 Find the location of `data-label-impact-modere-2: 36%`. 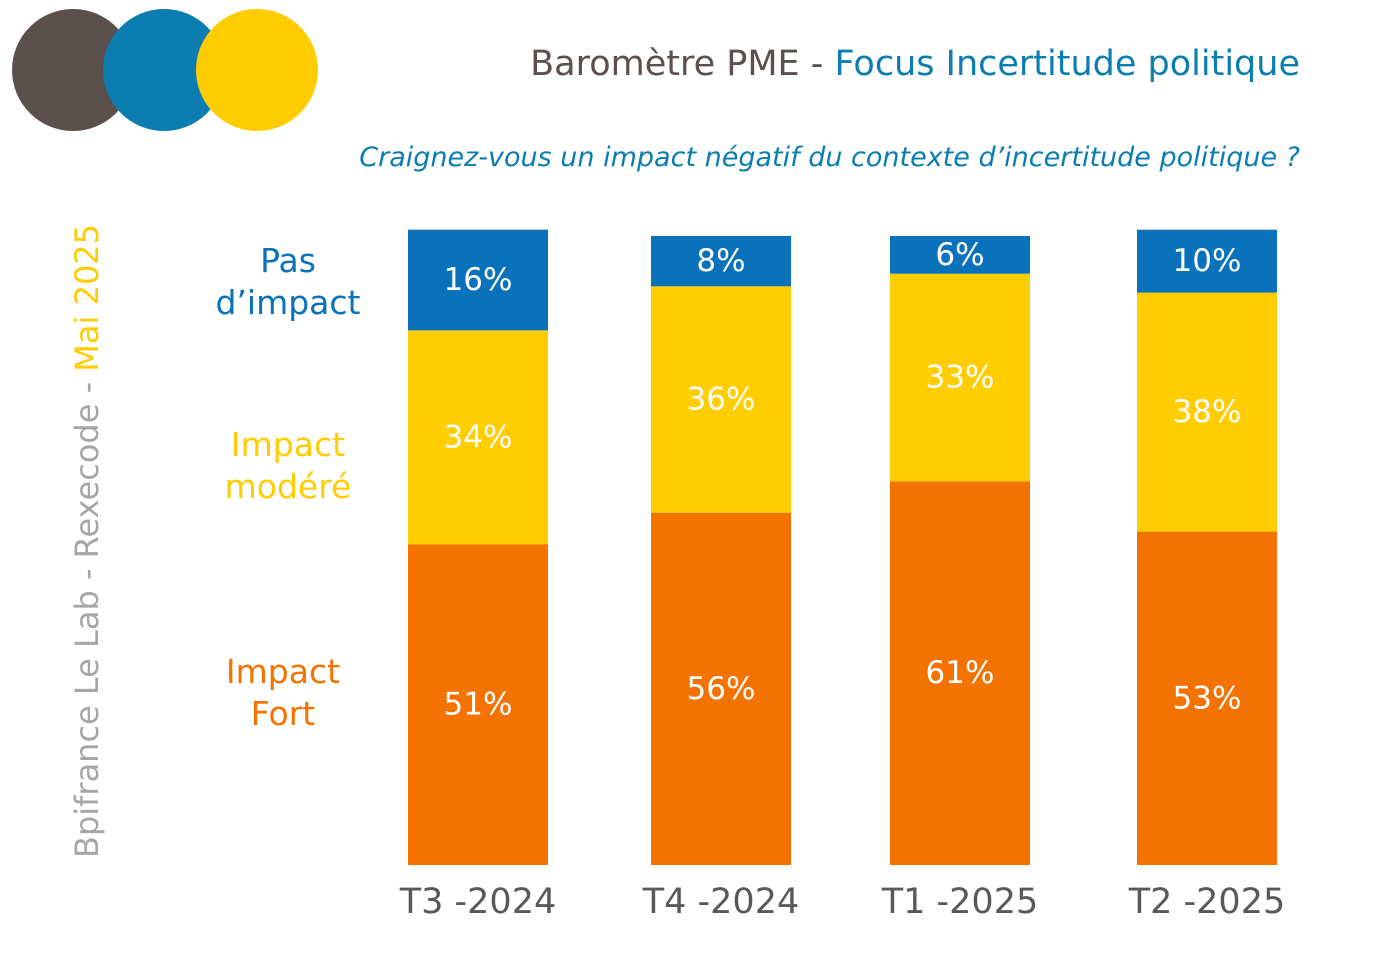

data-label-impact-modere-2: 36% is located at coordinates (721, 400).